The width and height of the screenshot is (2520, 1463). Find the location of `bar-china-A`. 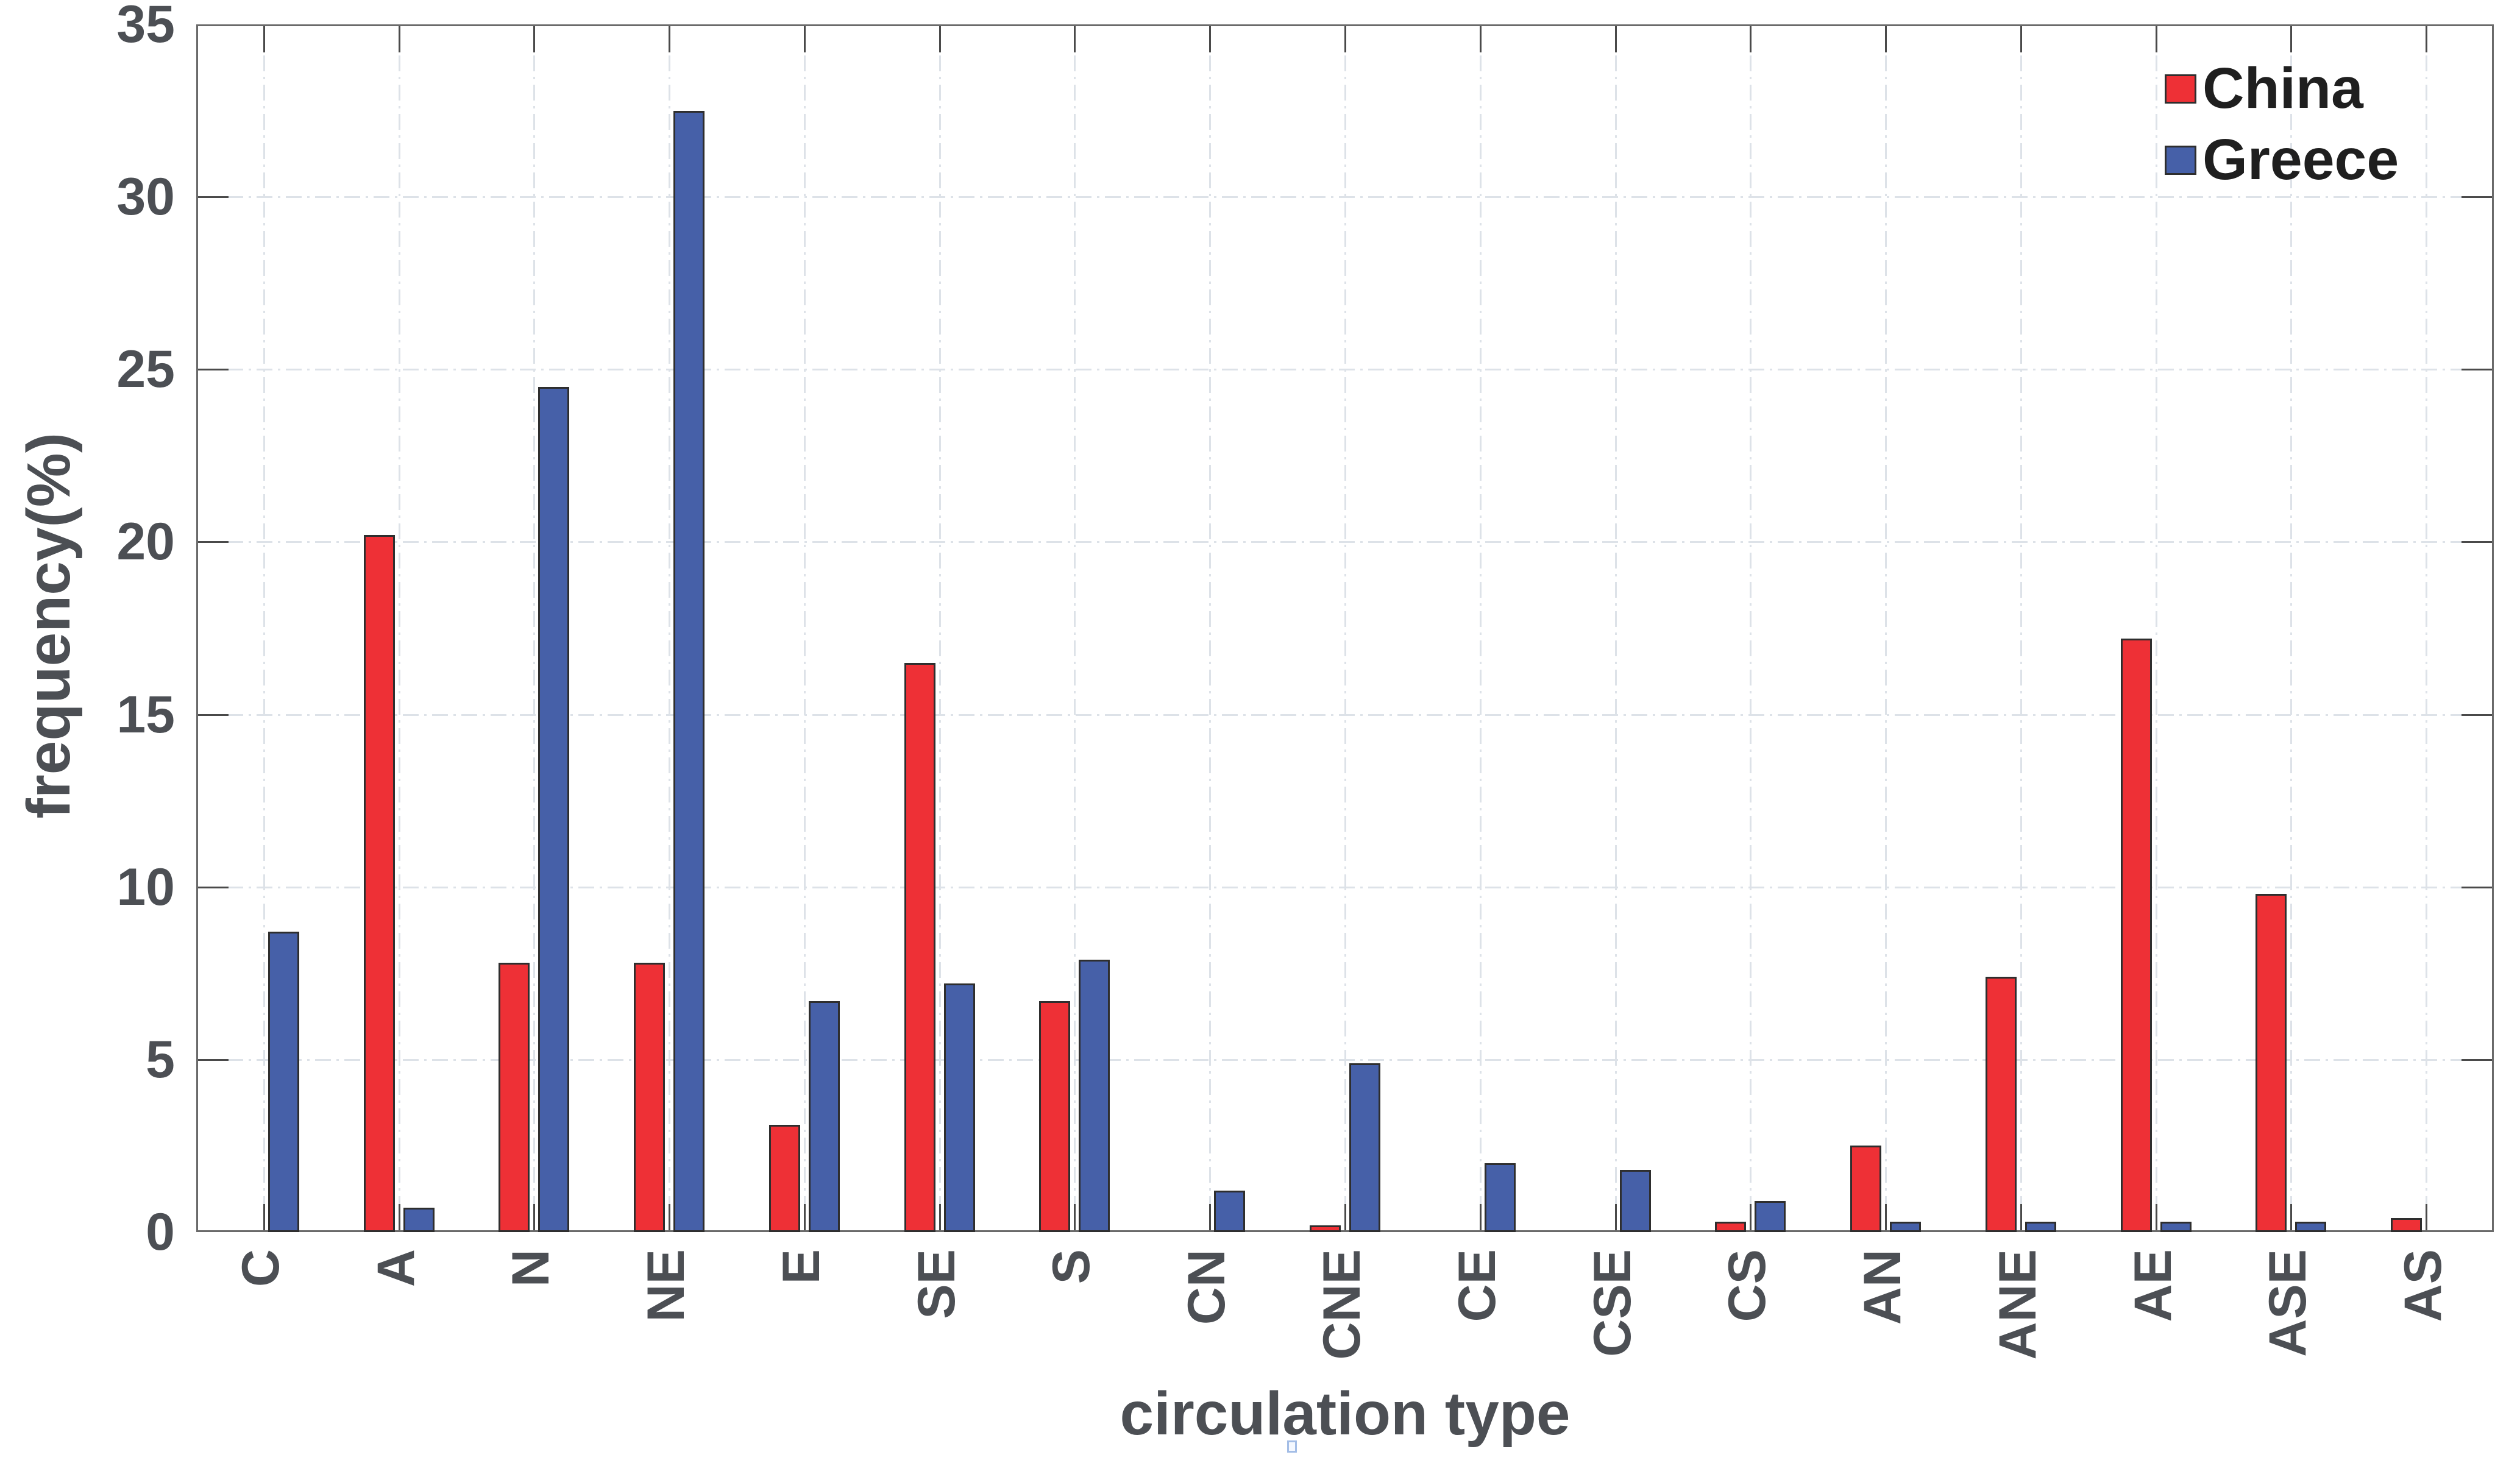

bar-china-A is located at coordinates (379, 884).